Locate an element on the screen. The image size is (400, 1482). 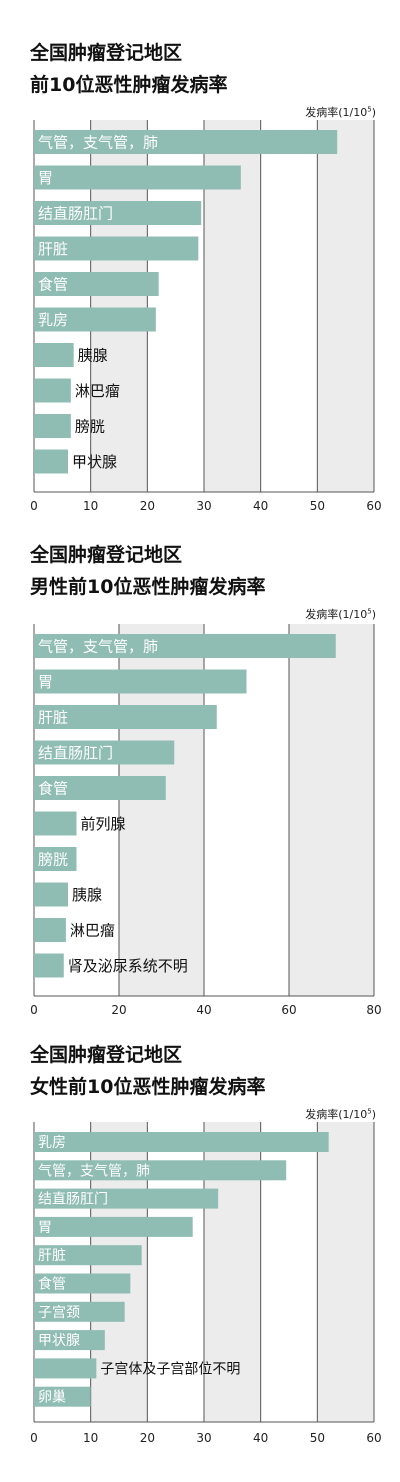
bar-label: 子宫颈 is located at coordinates (59, 1313).